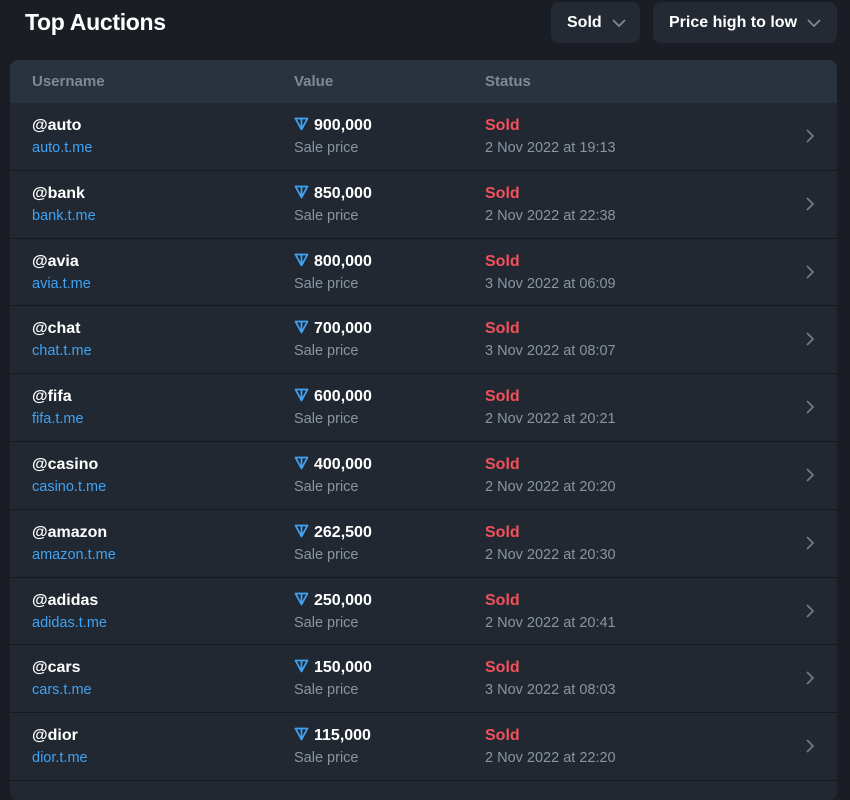 This screenshot has height=800, width=850. I want to click on value-amount: 115,000, so click(342, 736).